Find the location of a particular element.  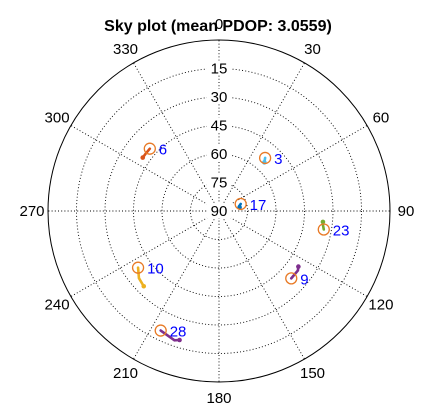

azimuth-tick-label: 150 is located at coordinates (312, 373).